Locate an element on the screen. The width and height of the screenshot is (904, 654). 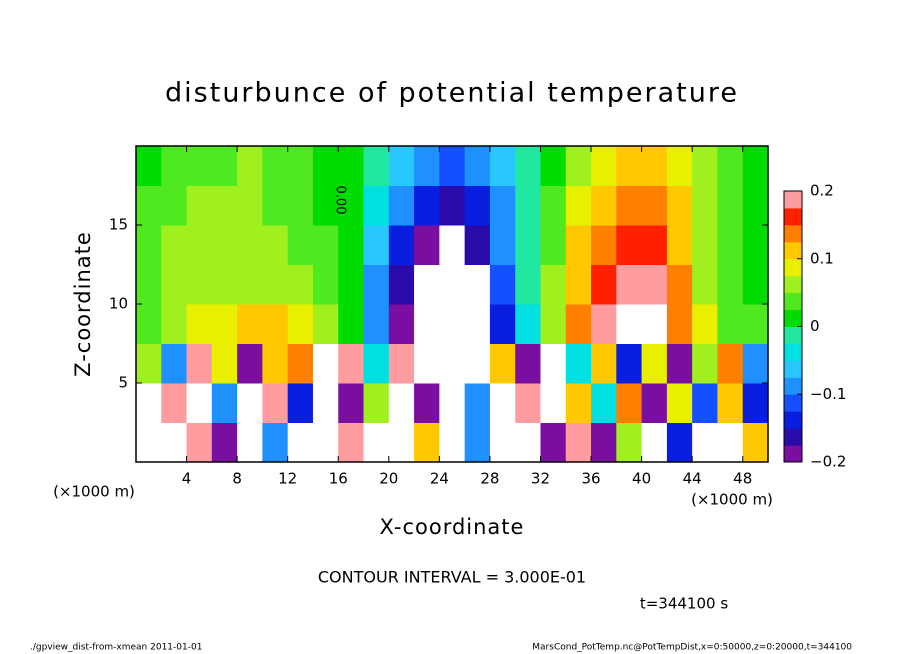
x-tick-label: 8 is located at coordinates (237, 479).